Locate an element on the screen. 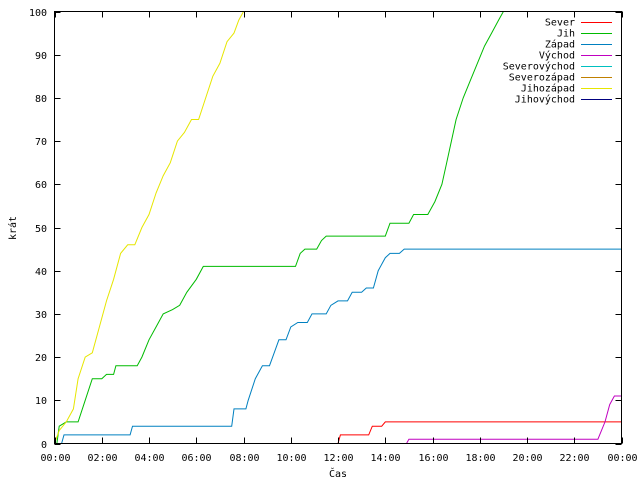 This screenshot has height=480, width=640. legend-label: Jihovýchod is located at coordinates (545, 100).